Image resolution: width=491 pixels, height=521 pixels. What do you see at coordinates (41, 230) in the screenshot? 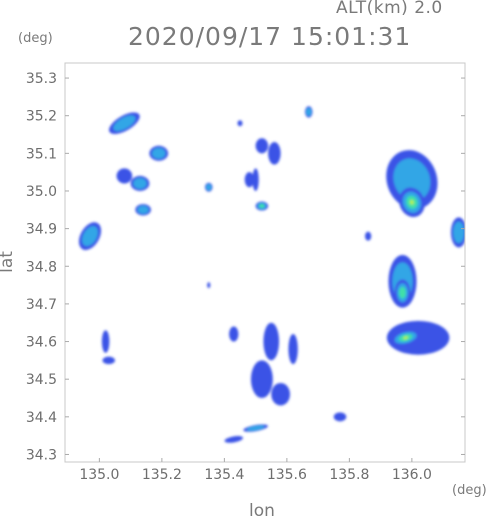
I see `y-tick-label: 34.9` at bounding box center [41, 230].